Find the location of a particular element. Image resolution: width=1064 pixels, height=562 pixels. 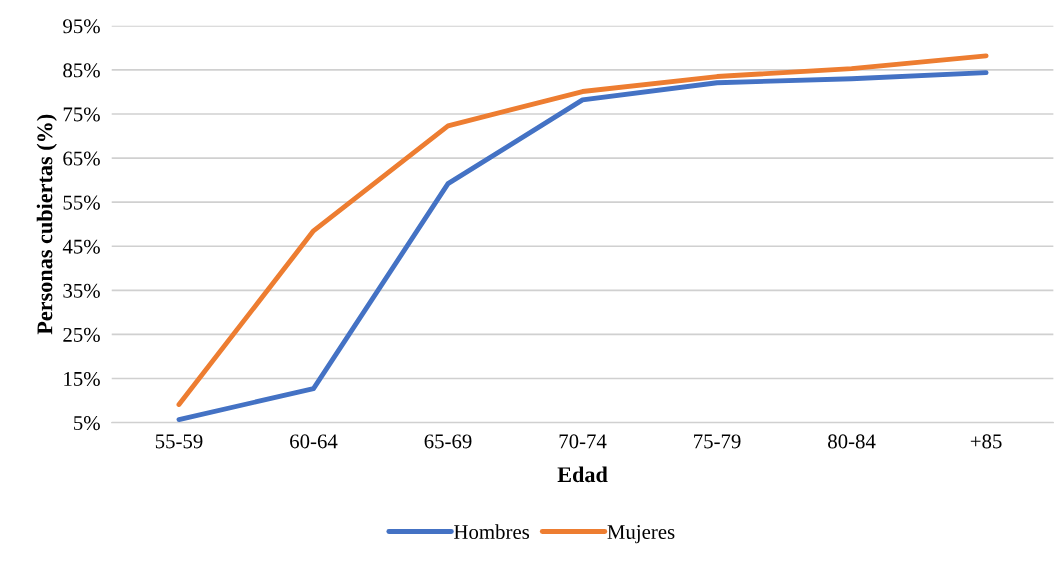

y-tick-label: 5% is located at coordinates (87, 423).